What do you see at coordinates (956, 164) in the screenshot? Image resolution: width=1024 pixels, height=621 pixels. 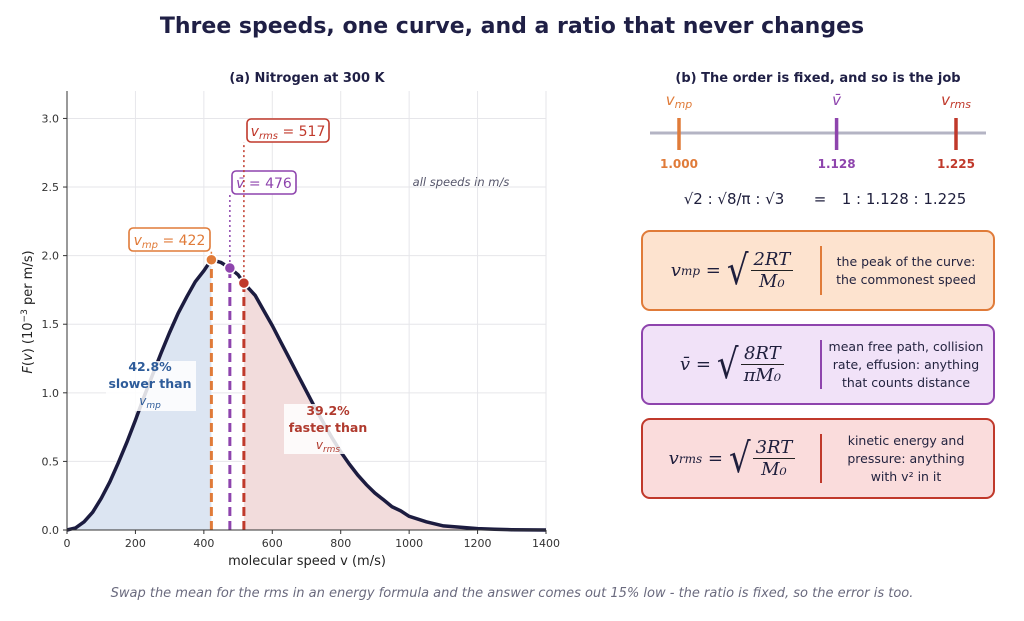 I see `ruler-value-2: 1.225` at bounding box center [956, 164].